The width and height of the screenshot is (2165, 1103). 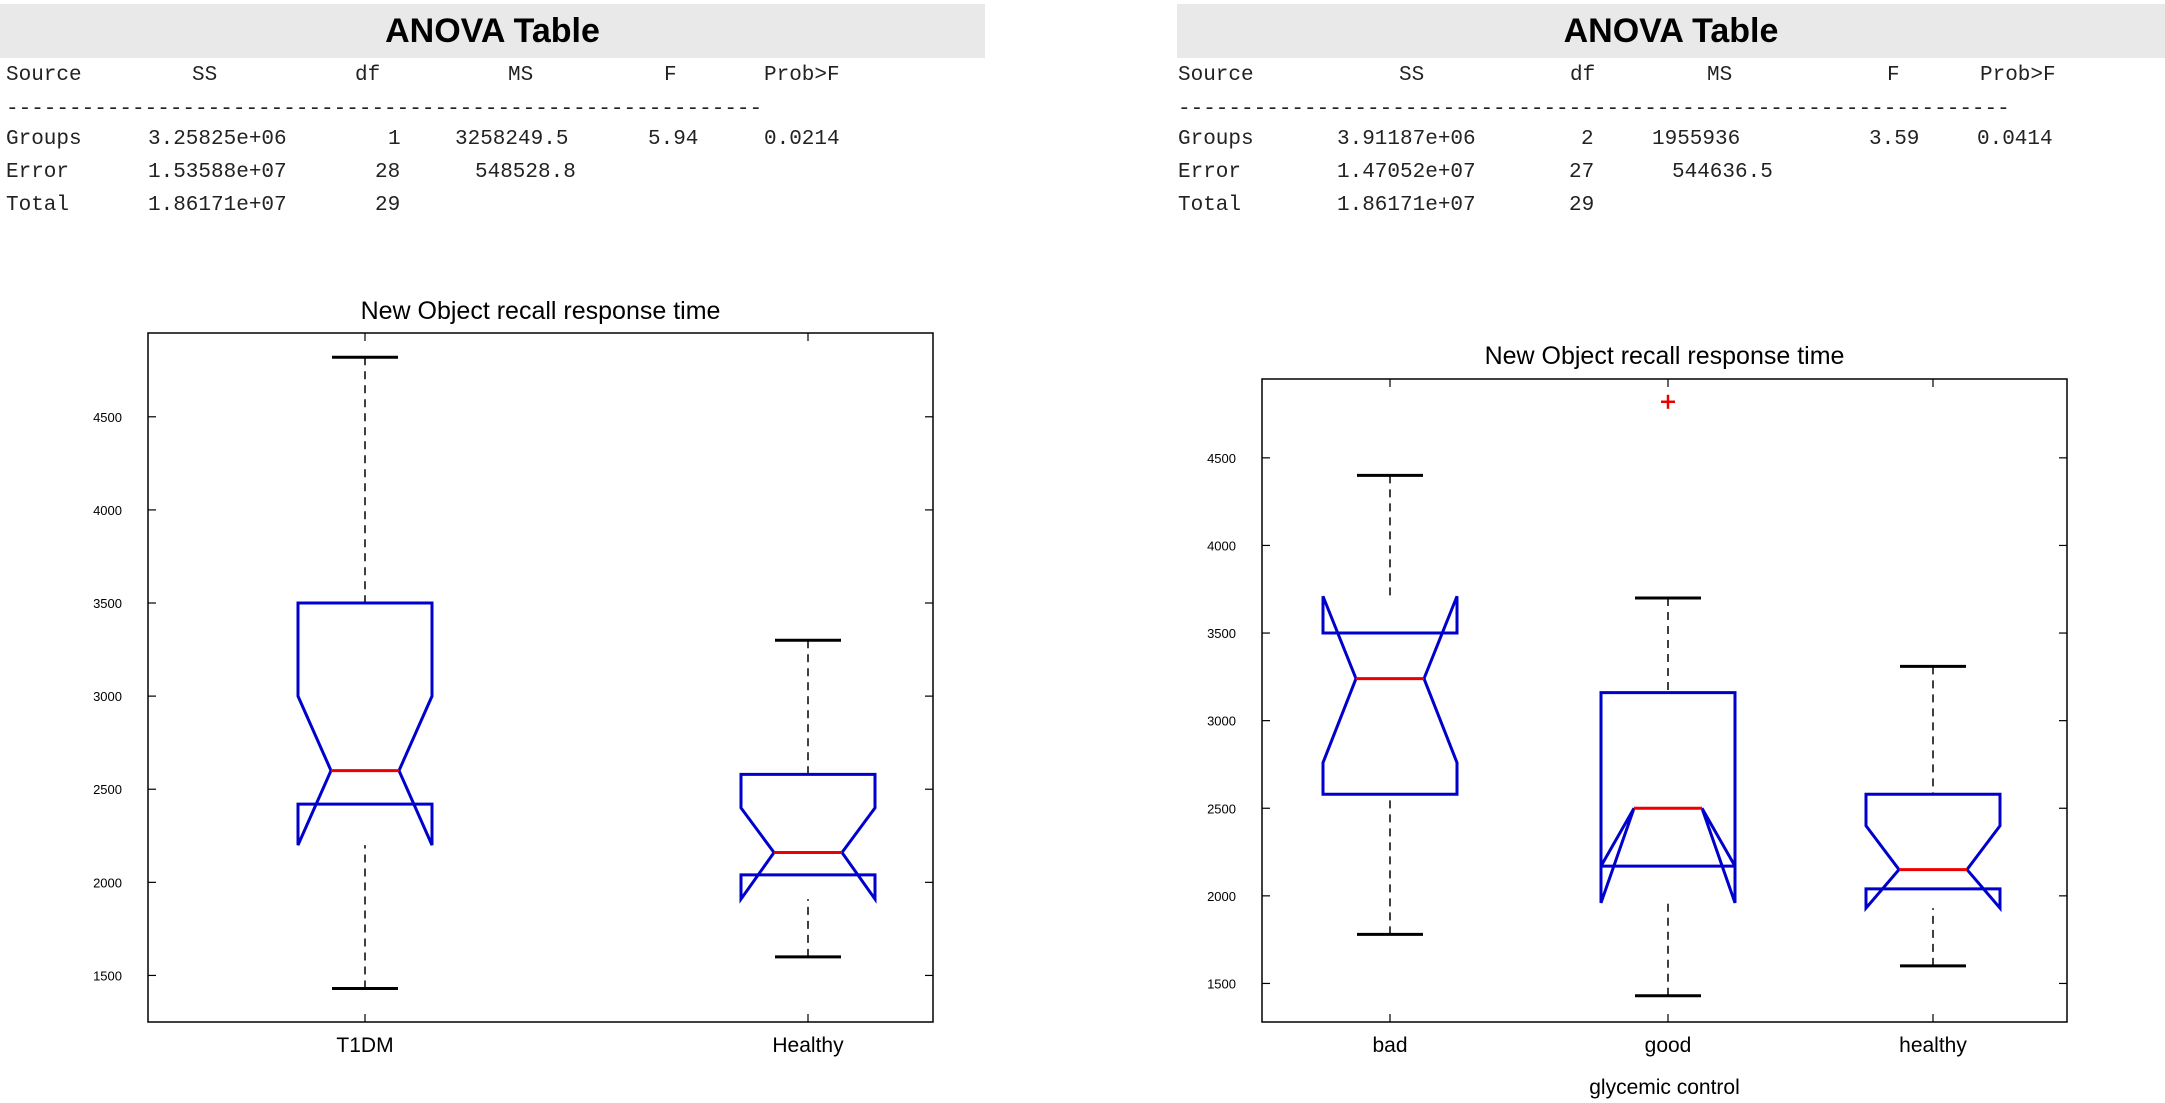 What do you see at coordinates (1696, 139) in the screenshot?
I see `anova-row-groups-ms: 1955936` at bounding box center [1696, 139].